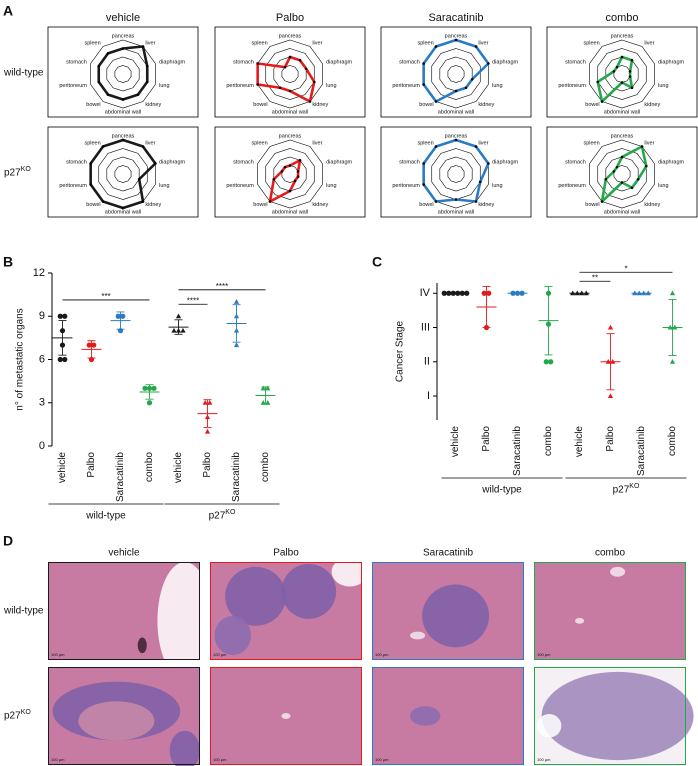  What do you see at coordinates (455, 18) in the screenshot?
I see `radar-title: Saracatinib` at bounding box center [455, 18].